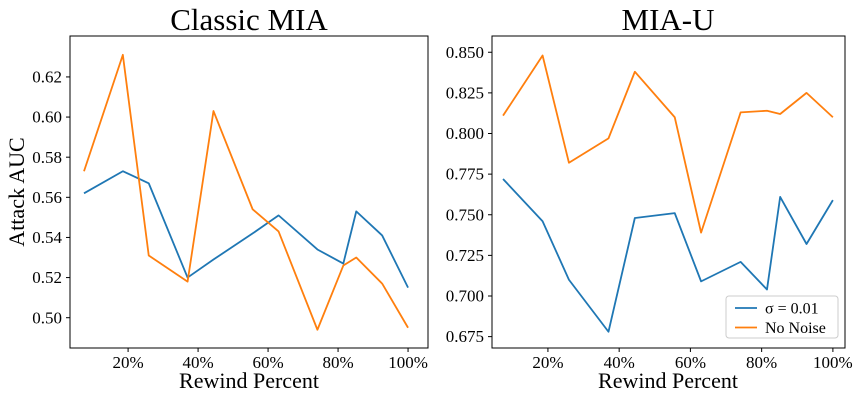 The height and width of the screenshot is (408, 855). Describe the element at coordinates (792, 308) in the screenshot. I see `legend-label: σ = 0.01` at that location.